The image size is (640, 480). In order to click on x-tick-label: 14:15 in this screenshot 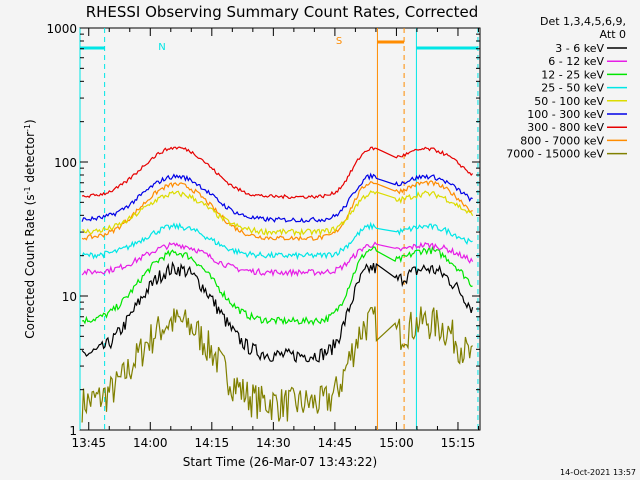, I will do `click(212, 443)`.